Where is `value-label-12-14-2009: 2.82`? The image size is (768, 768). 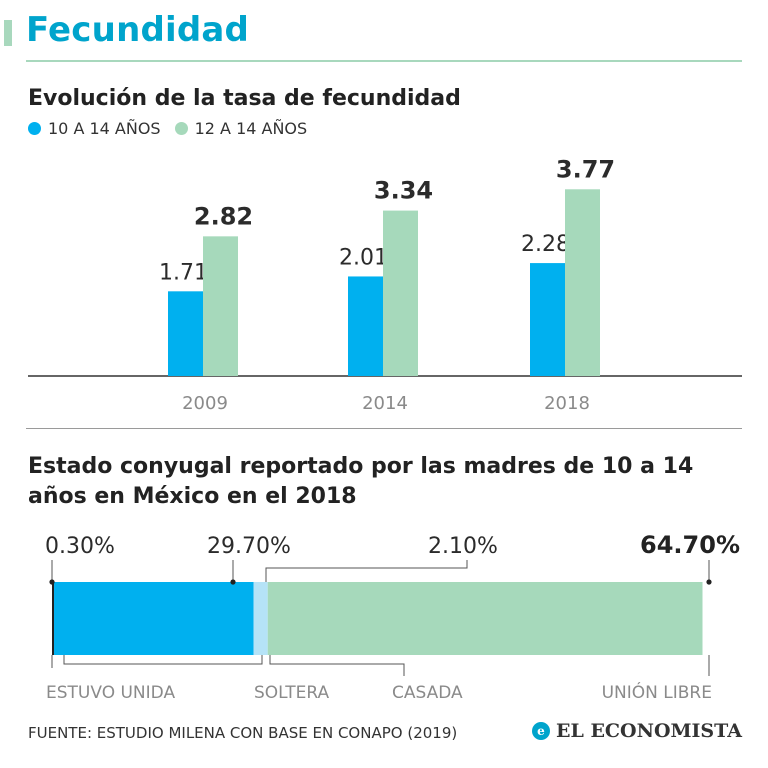 value-label-12-14-2009: 2.82 is located at coordinates (223, 216).